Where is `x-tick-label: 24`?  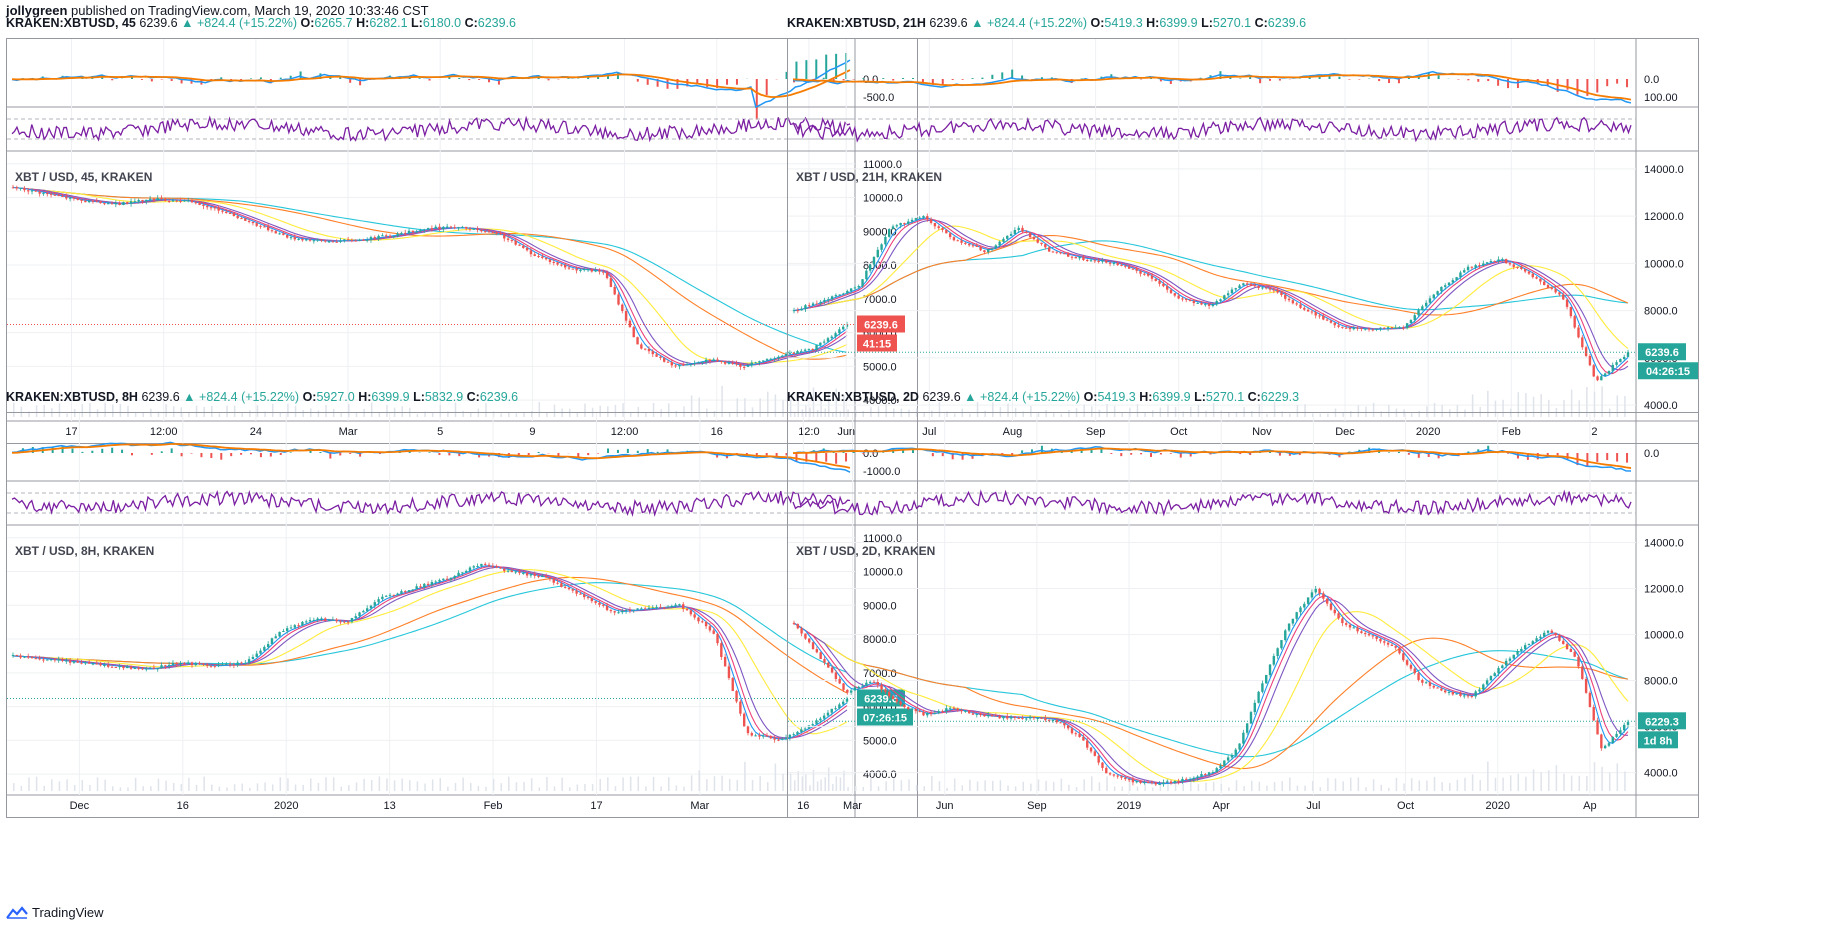 x-tick-label: 24 is located at coordinates (256, 432).